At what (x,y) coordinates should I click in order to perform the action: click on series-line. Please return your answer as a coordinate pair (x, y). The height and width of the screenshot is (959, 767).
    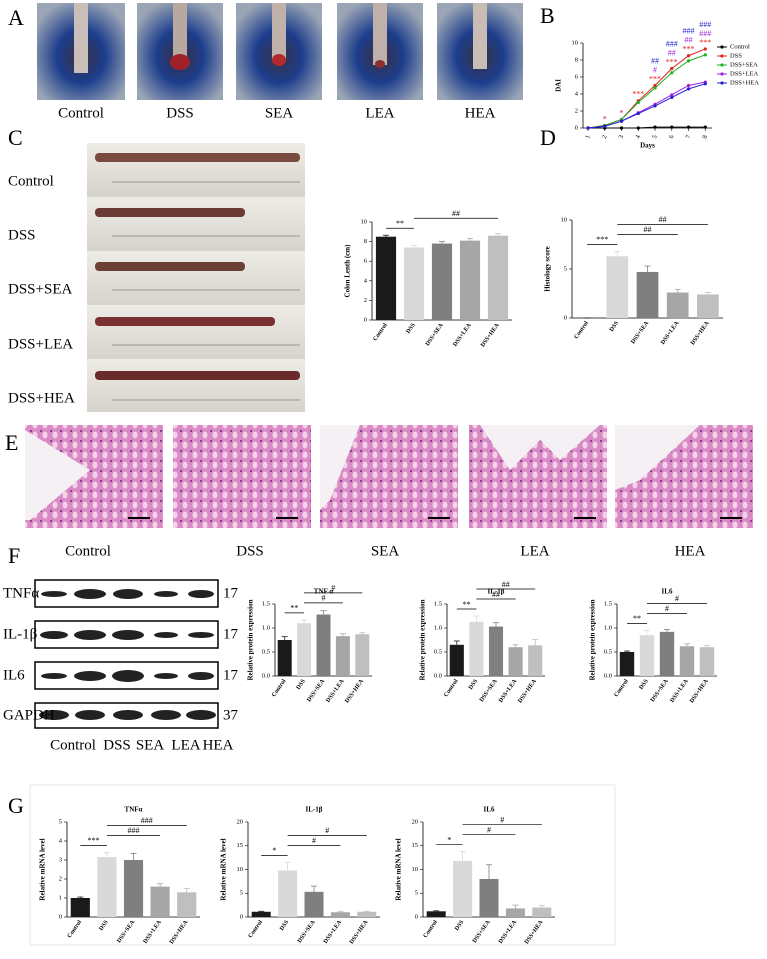
    Looking at the image, I should click on (646, 91).